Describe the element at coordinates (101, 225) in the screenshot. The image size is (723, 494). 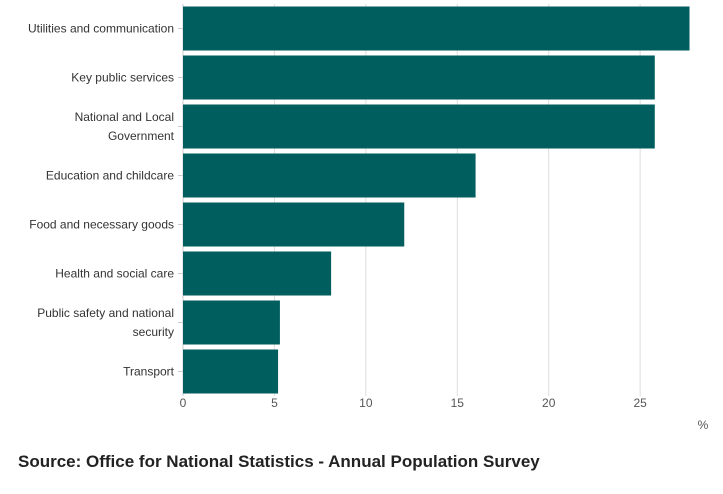
I see `category-label: Food and necessary goods` at that location.